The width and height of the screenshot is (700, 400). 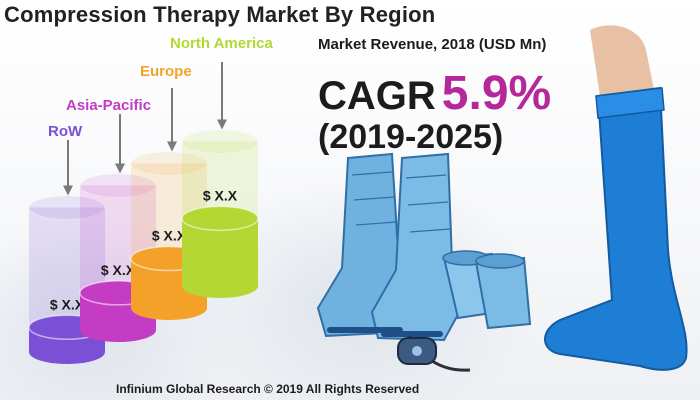 What do you see at coordinates (120, 168) in the screenshot?
I see `arrow-head-asia-pacific` at bounding box center [120, 168].